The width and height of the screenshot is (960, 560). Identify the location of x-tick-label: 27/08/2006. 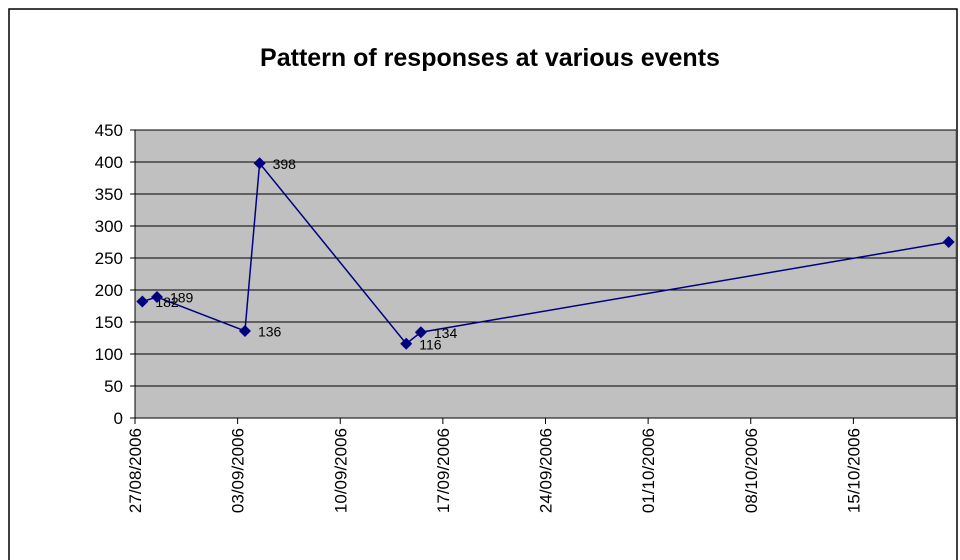
(135, 470).